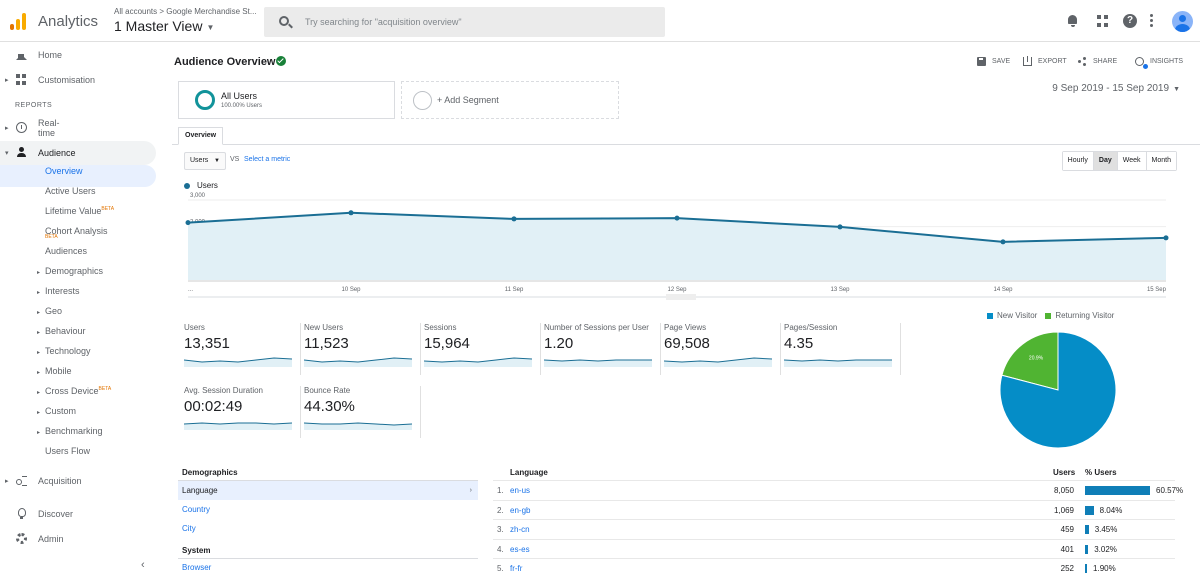  What do you see at coordinates (514, 290) in the screenshot?
I see `x-tick-label: 11 Sep` at bounding box center [514, 290].